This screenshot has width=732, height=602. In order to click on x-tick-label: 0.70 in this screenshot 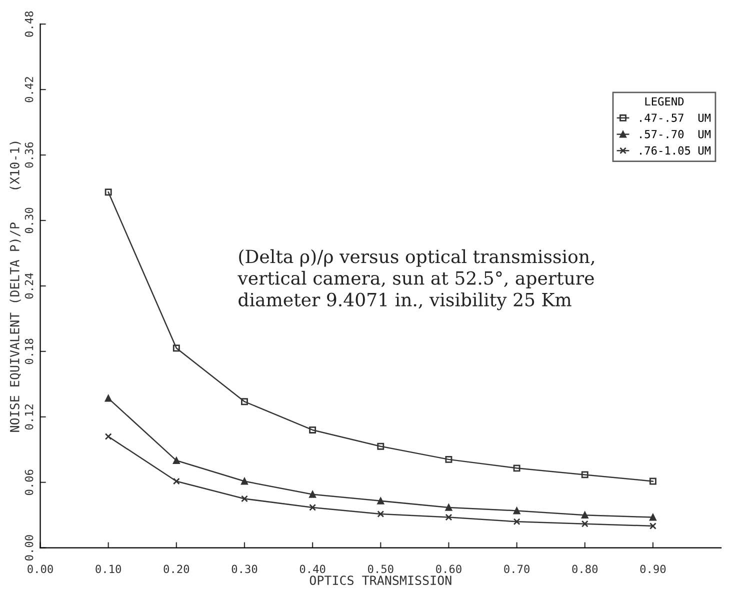, I will do `click(517, 569)`.